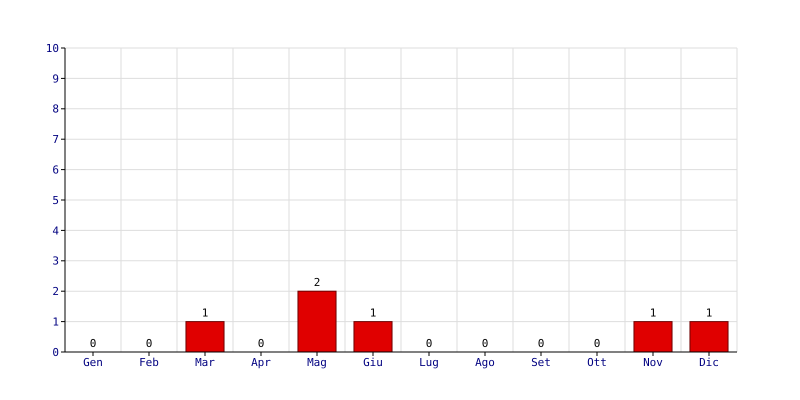 This screenshot has width=800, height=400. What do you see at coordinates (55, 109) in the screenshot?
I see `y-tick-label: 8` at bounding box center [55, 109].